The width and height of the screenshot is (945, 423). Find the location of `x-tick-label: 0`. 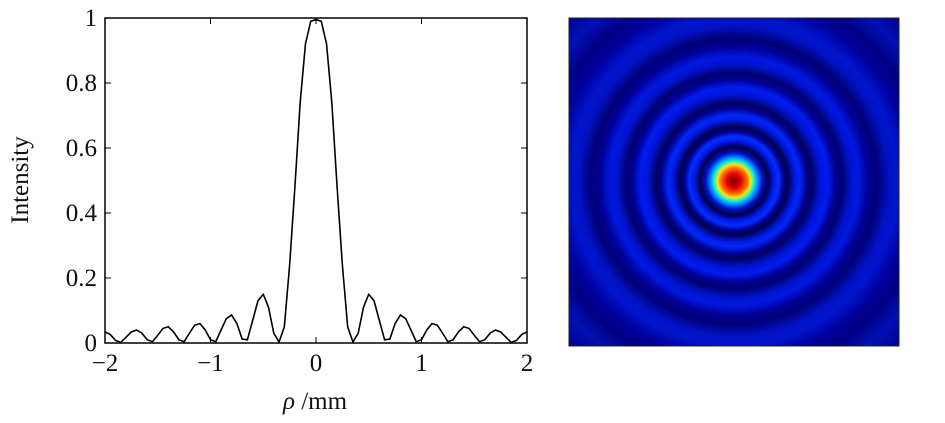

x-tick-label: 0 is located at coordinates (316, 363).